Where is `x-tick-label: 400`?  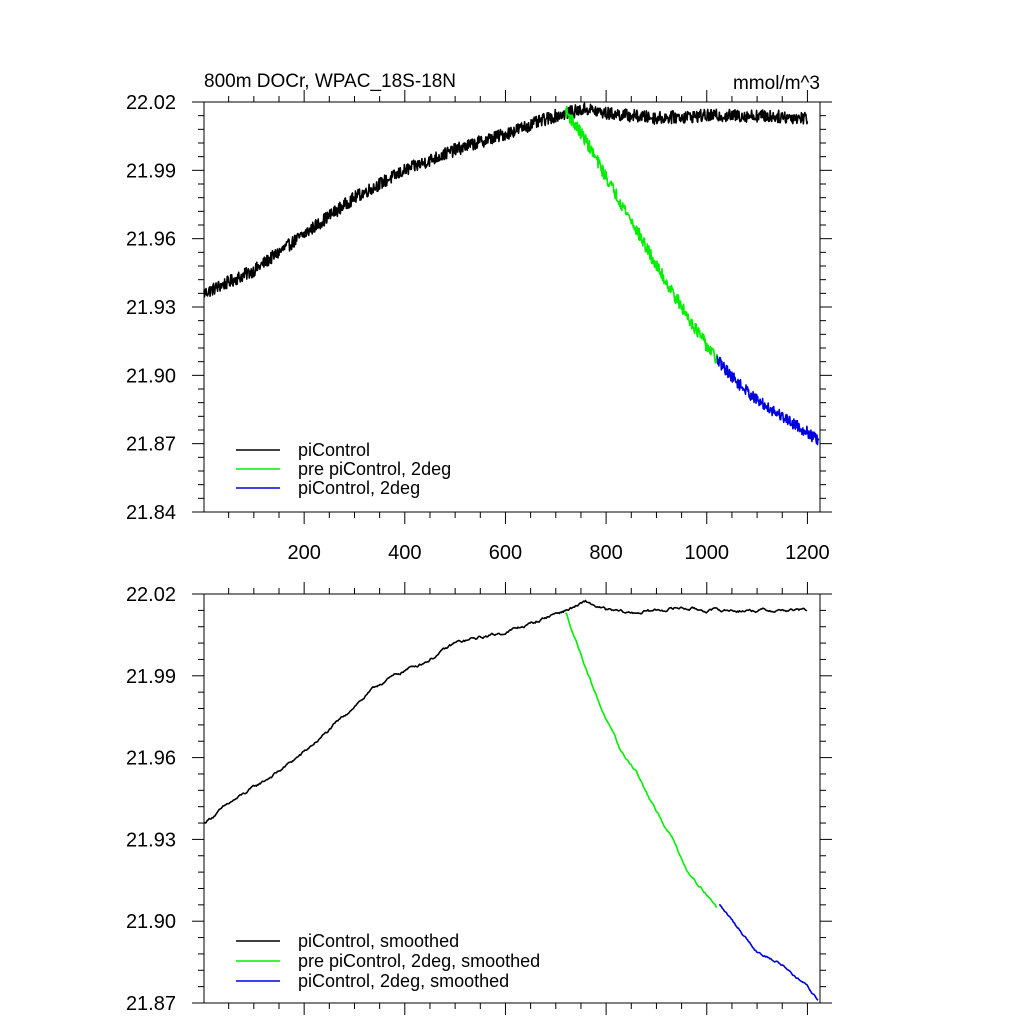 x-tick-label: 400 is located at coordinates (404, 553).